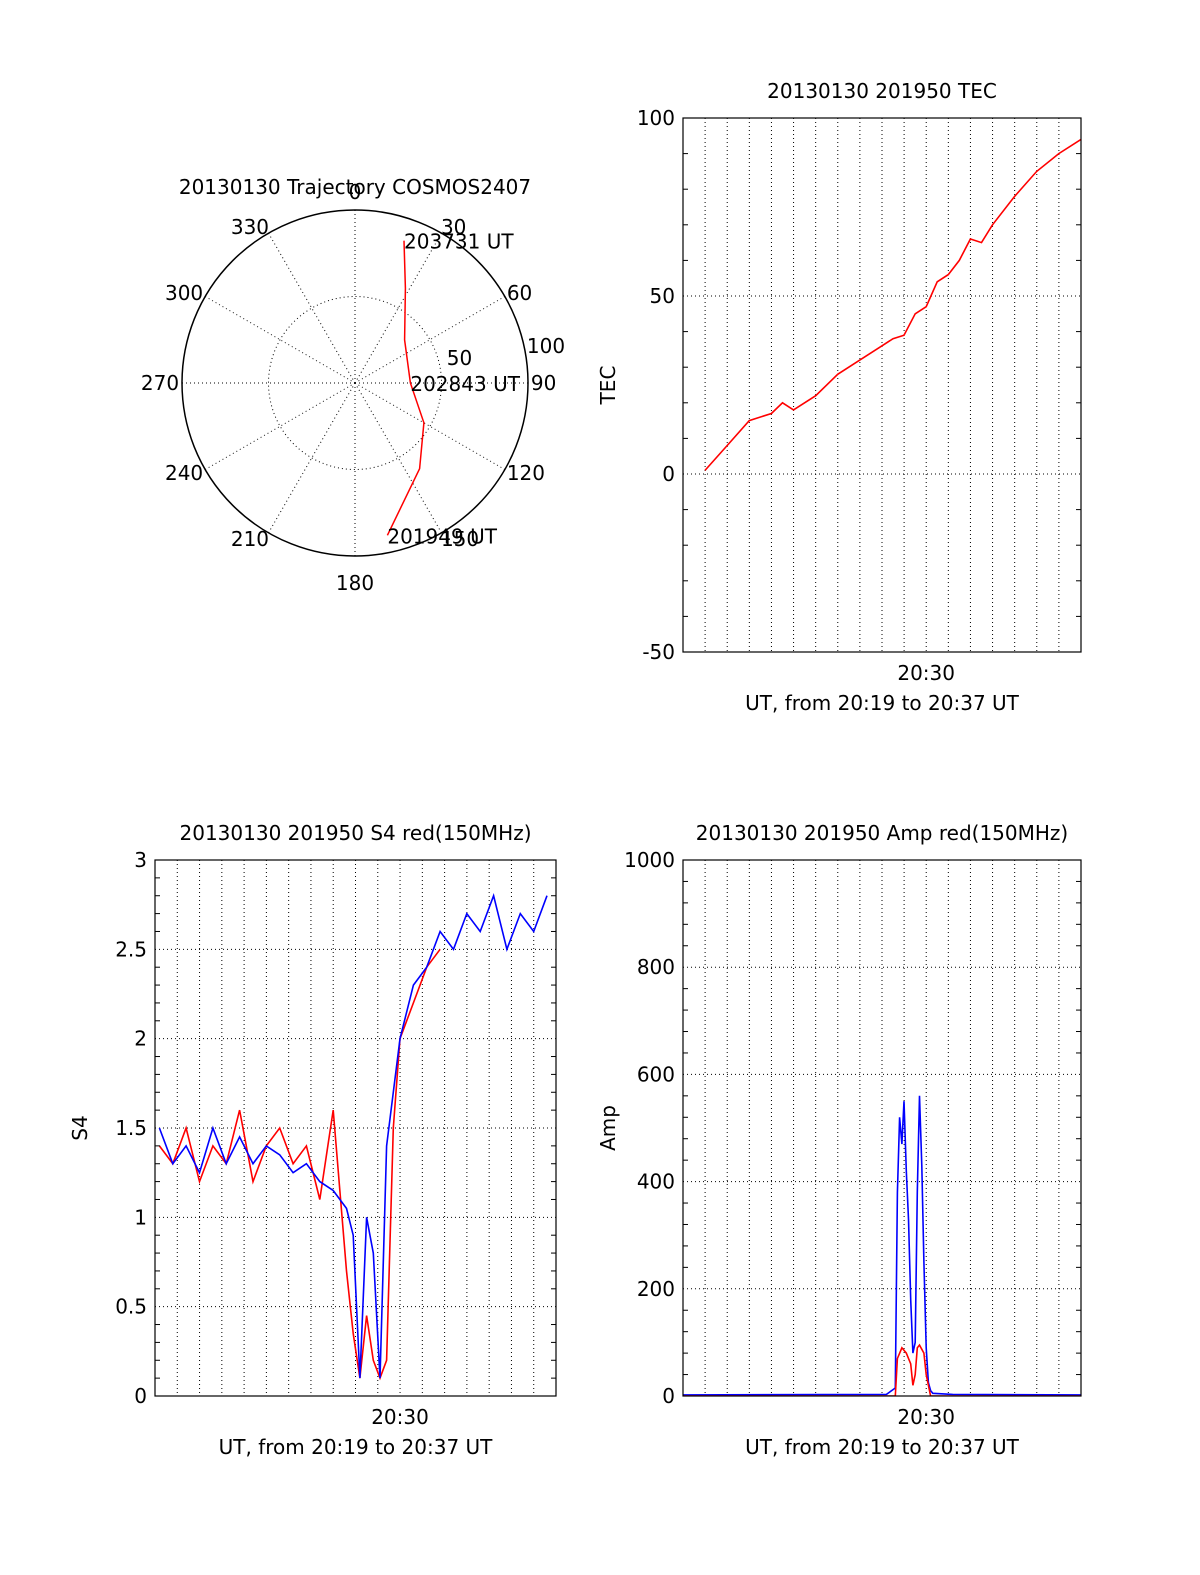 Image resolution: width=1200 pixels, height=1575 pixels. I want to click on y-tick-label: 1.5, so click(131, 1128).